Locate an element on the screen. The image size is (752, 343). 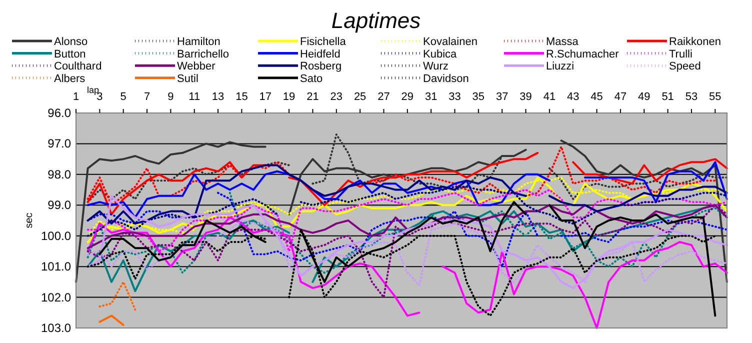
legend-label: Liuzzi is located at coordinates (560, 66).